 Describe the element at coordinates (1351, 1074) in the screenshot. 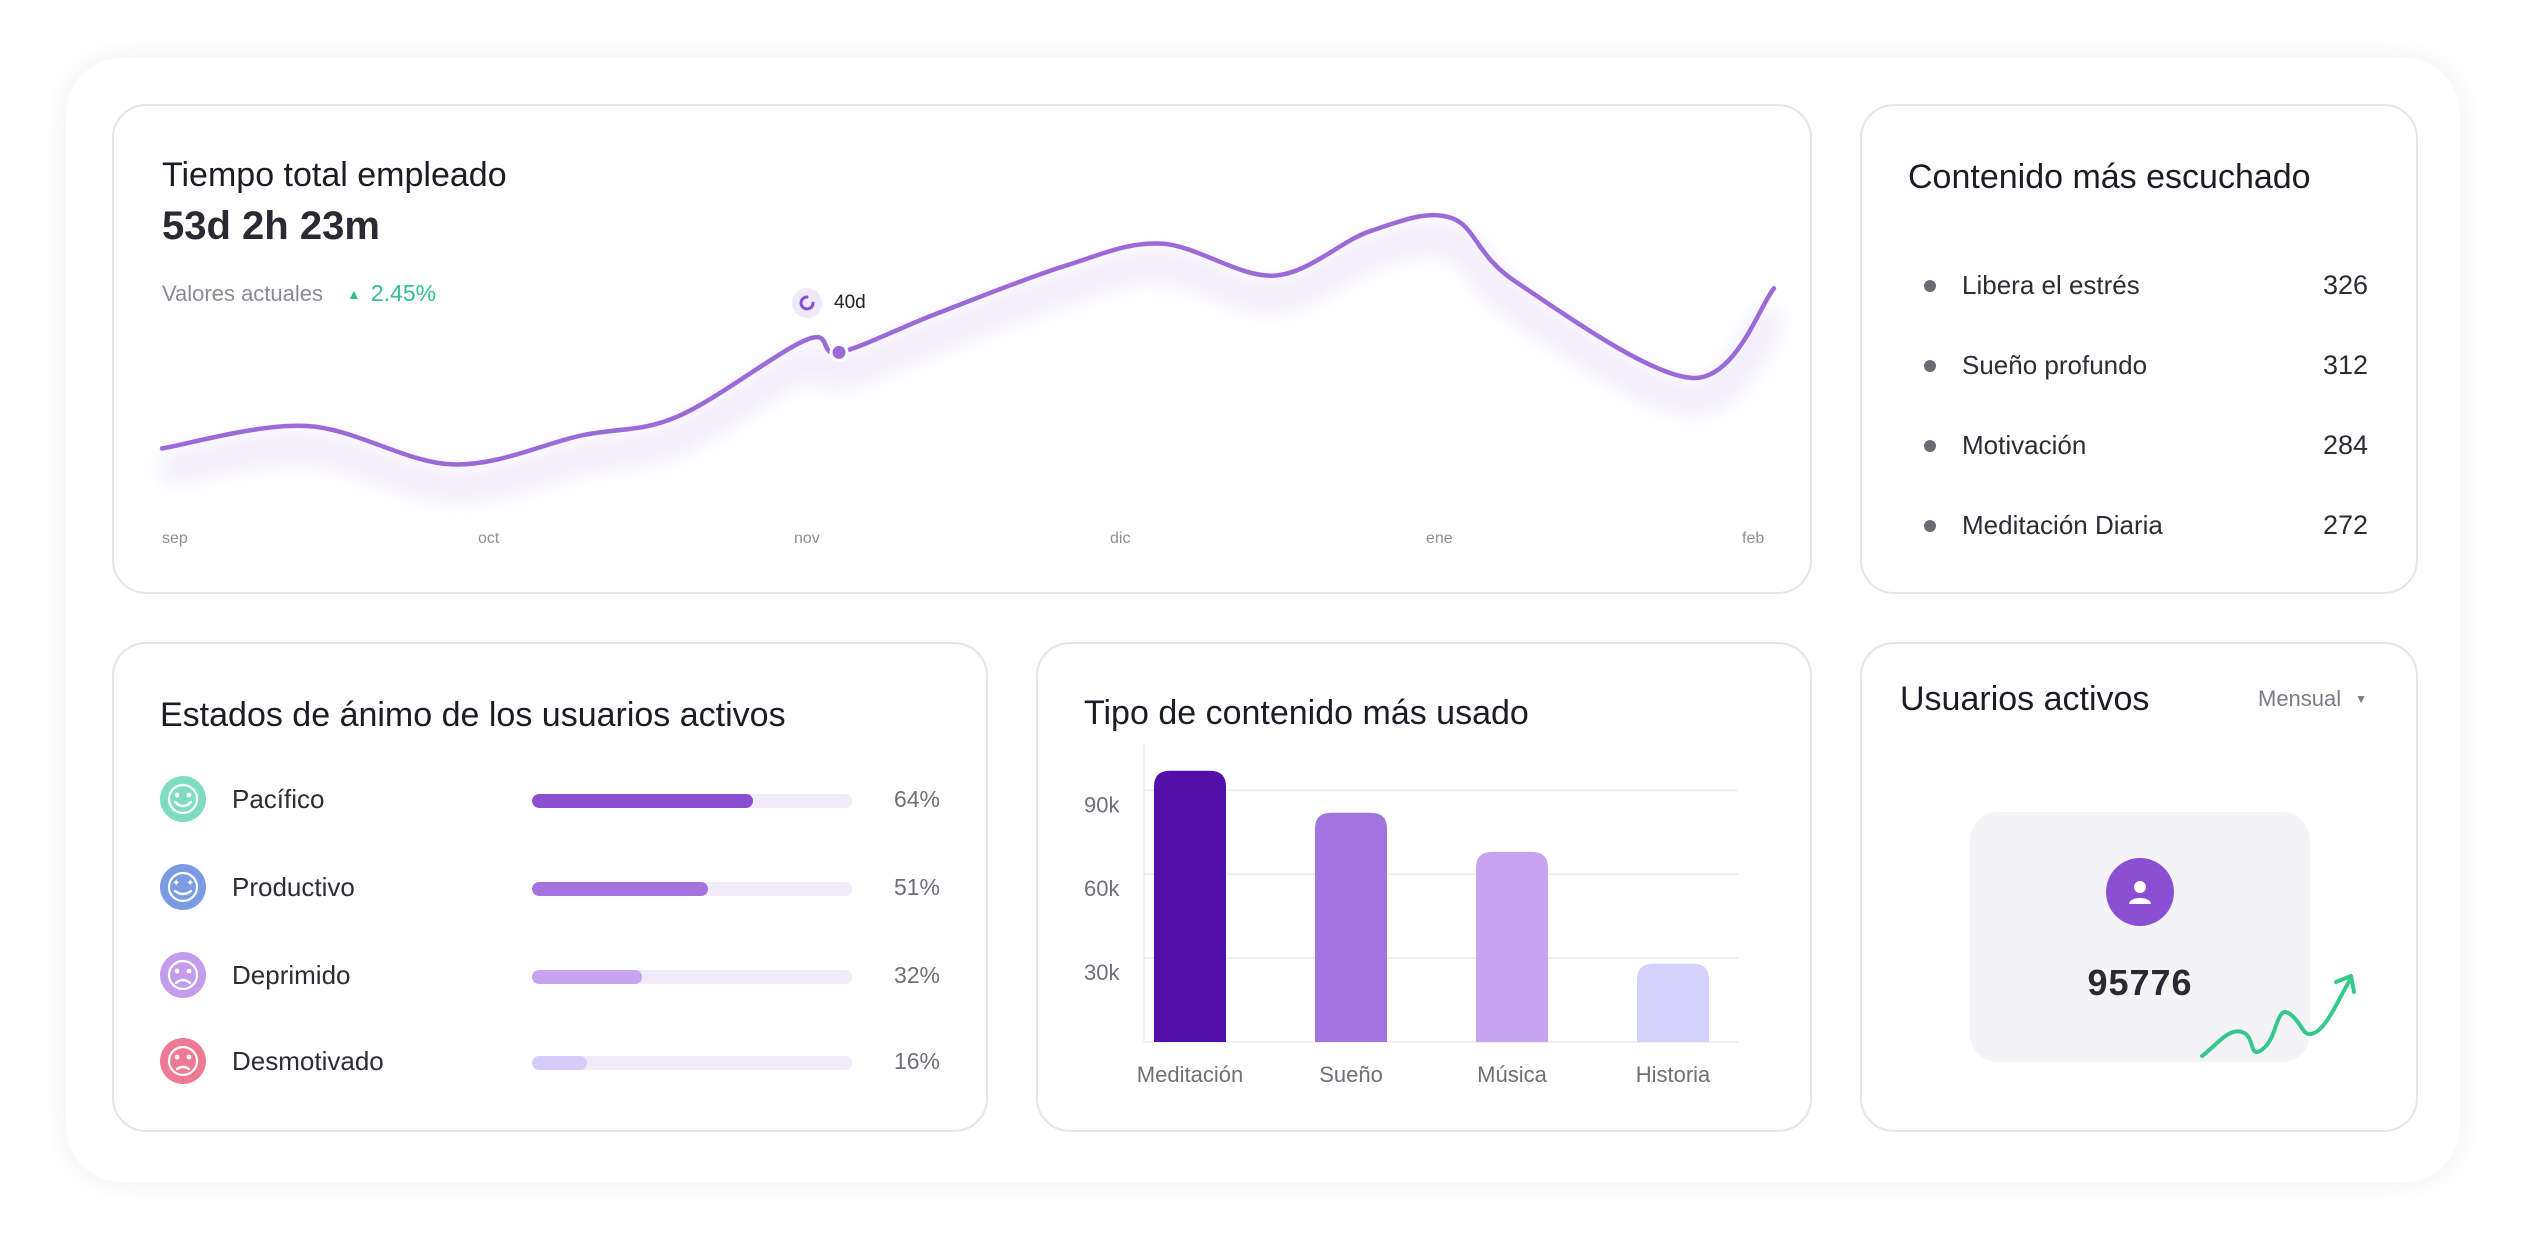

I see `x-category-label: Sueño` at that location.